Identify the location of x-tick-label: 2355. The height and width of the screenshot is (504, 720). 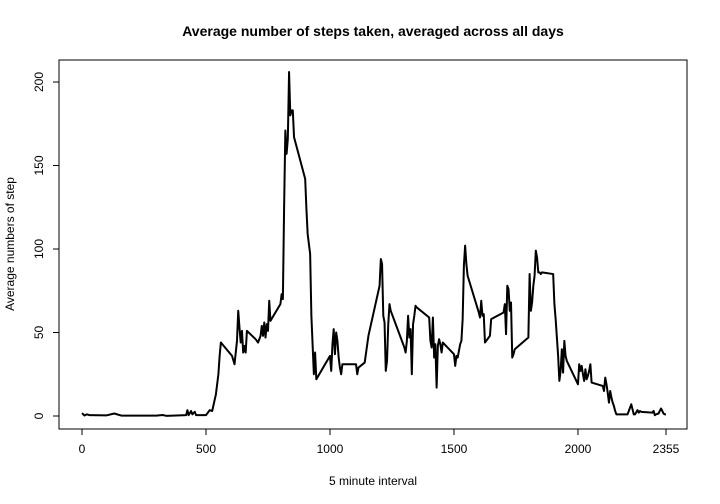
(666, 449).